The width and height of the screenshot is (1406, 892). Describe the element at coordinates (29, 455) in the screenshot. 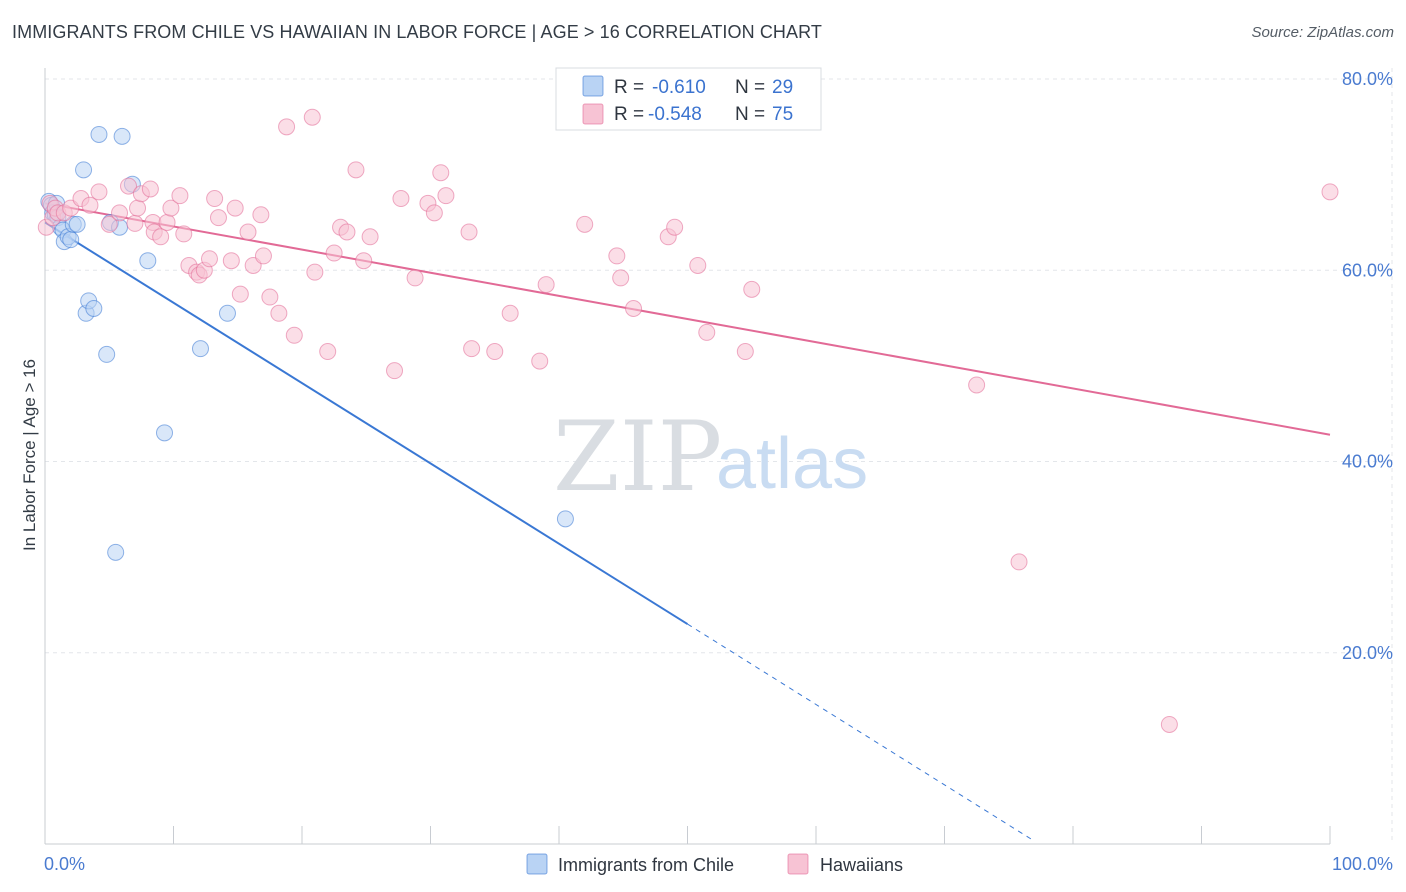

I see `y-axis-label: In Labor Force | Age > 16` at that location.